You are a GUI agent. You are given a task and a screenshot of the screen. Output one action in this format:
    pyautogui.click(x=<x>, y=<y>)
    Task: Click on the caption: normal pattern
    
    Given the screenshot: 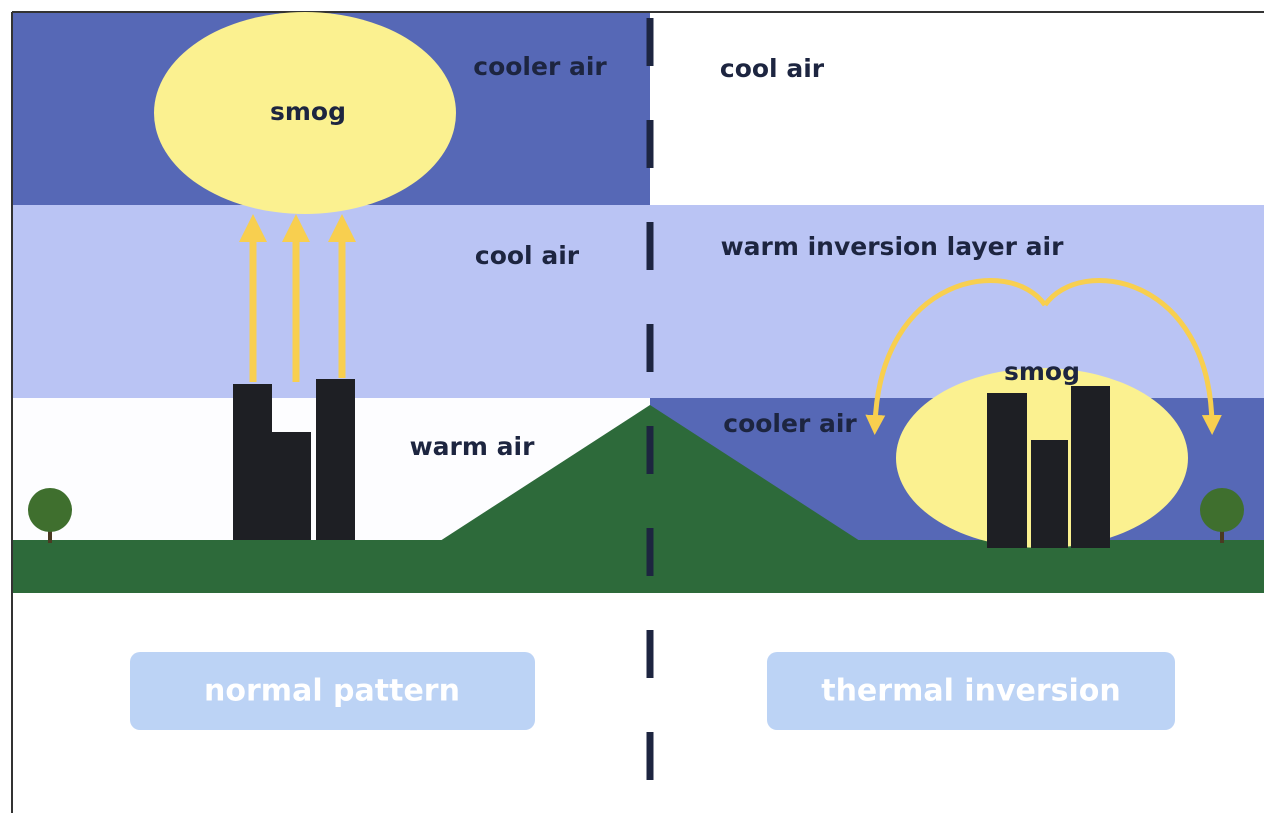 What is the action you would take?
    pyautogui.click(x=332, y=691)
    